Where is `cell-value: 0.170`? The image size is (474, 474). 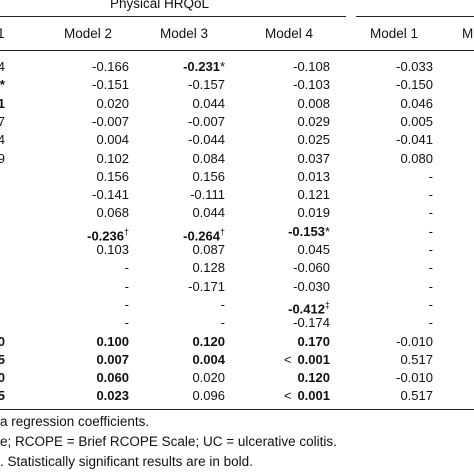
cell-value: 0.170 is located at coordinates (313, 341).